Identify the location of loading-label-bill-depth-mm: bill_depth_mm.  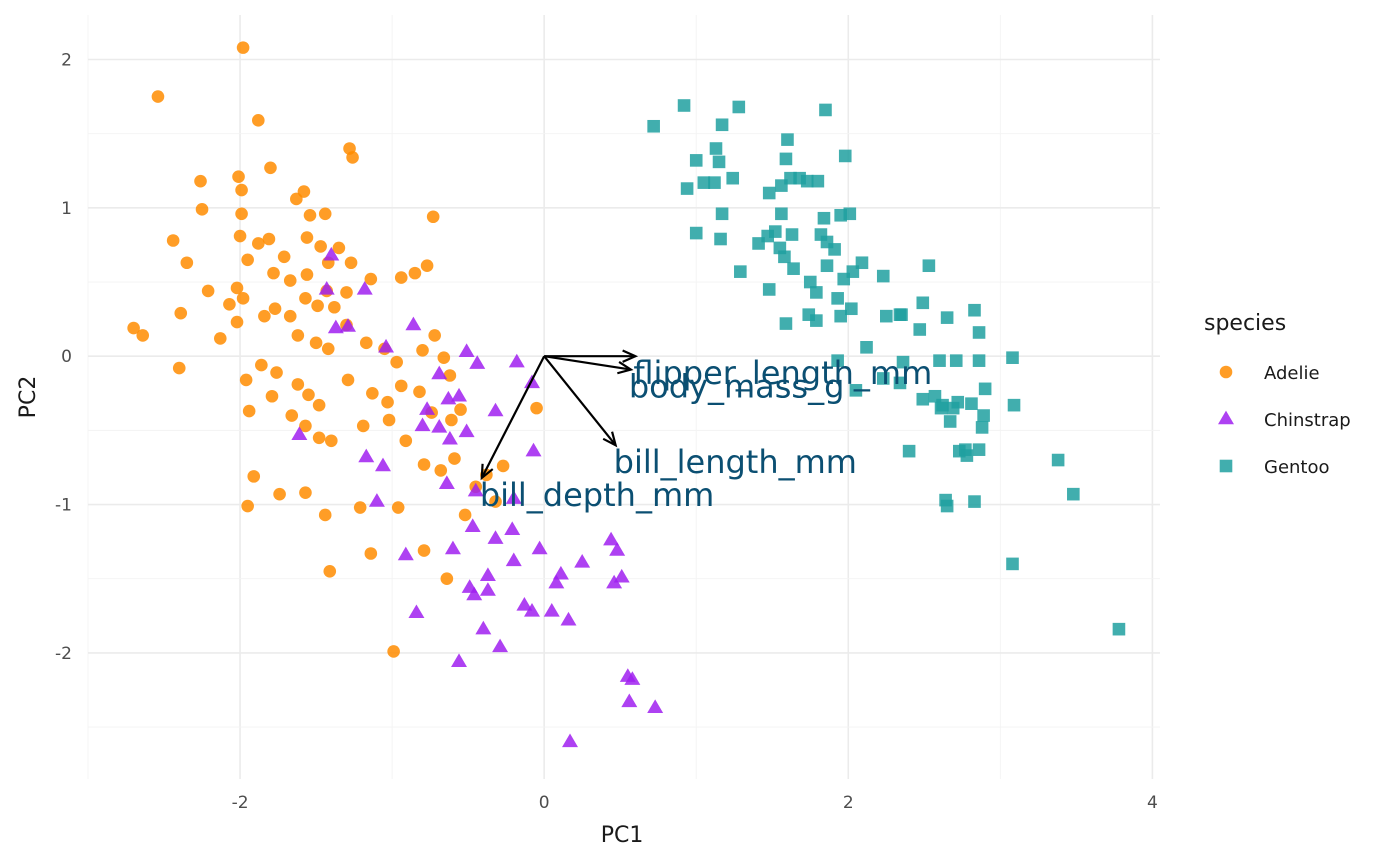
(597, 495).